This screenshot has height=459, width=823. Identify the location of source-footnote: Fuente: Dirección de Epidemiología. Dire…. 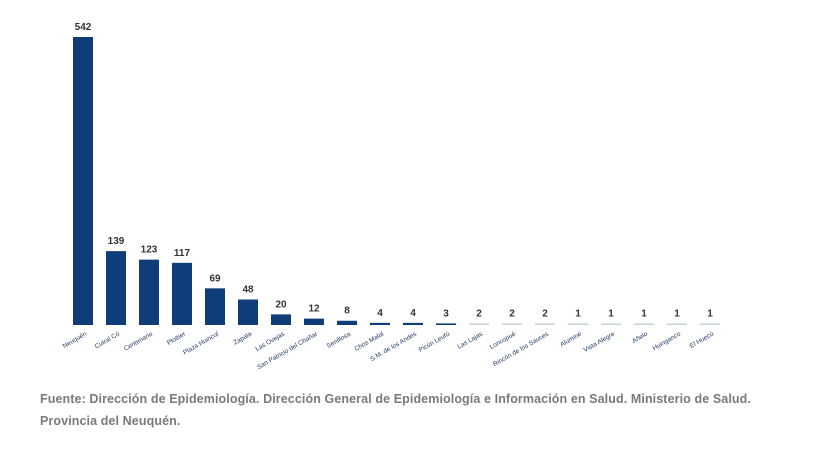
(395, 410).